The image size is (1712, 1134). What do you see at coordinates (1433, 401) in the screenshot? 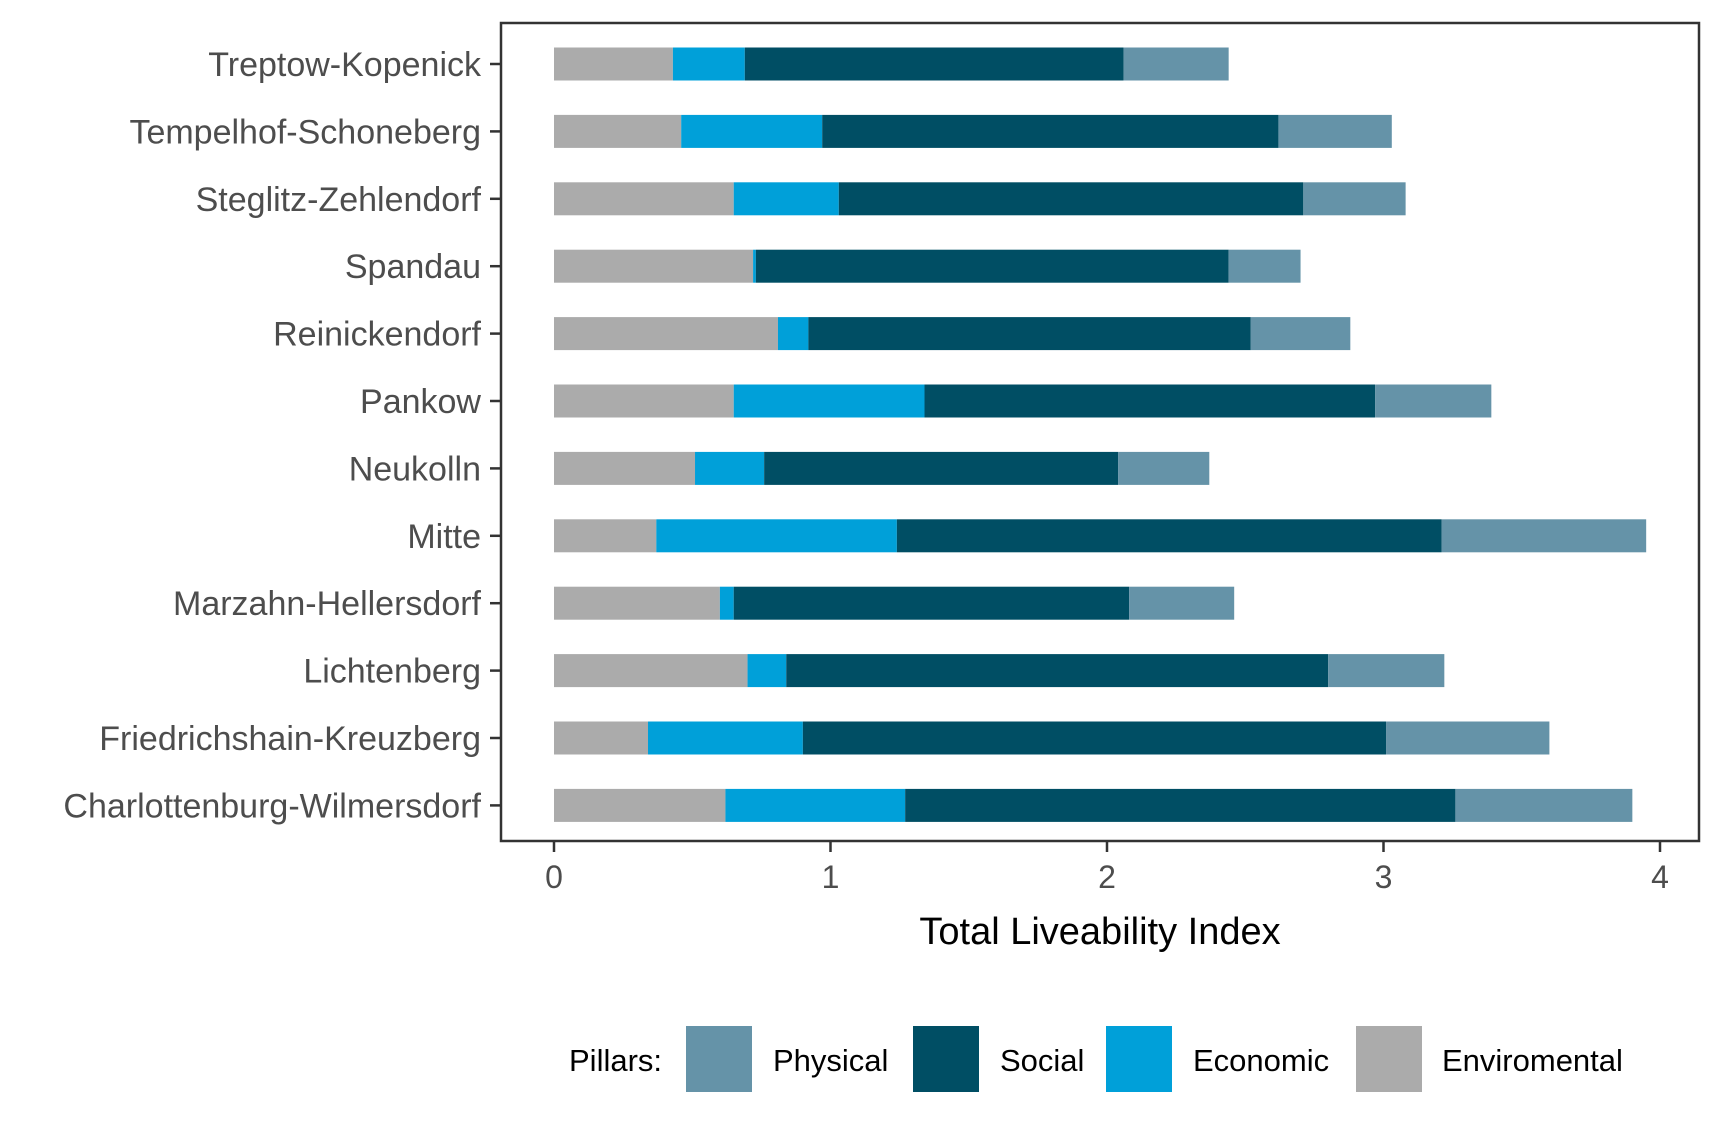
I see `bar-pankow-physical` at bounding box center [1433, 401].